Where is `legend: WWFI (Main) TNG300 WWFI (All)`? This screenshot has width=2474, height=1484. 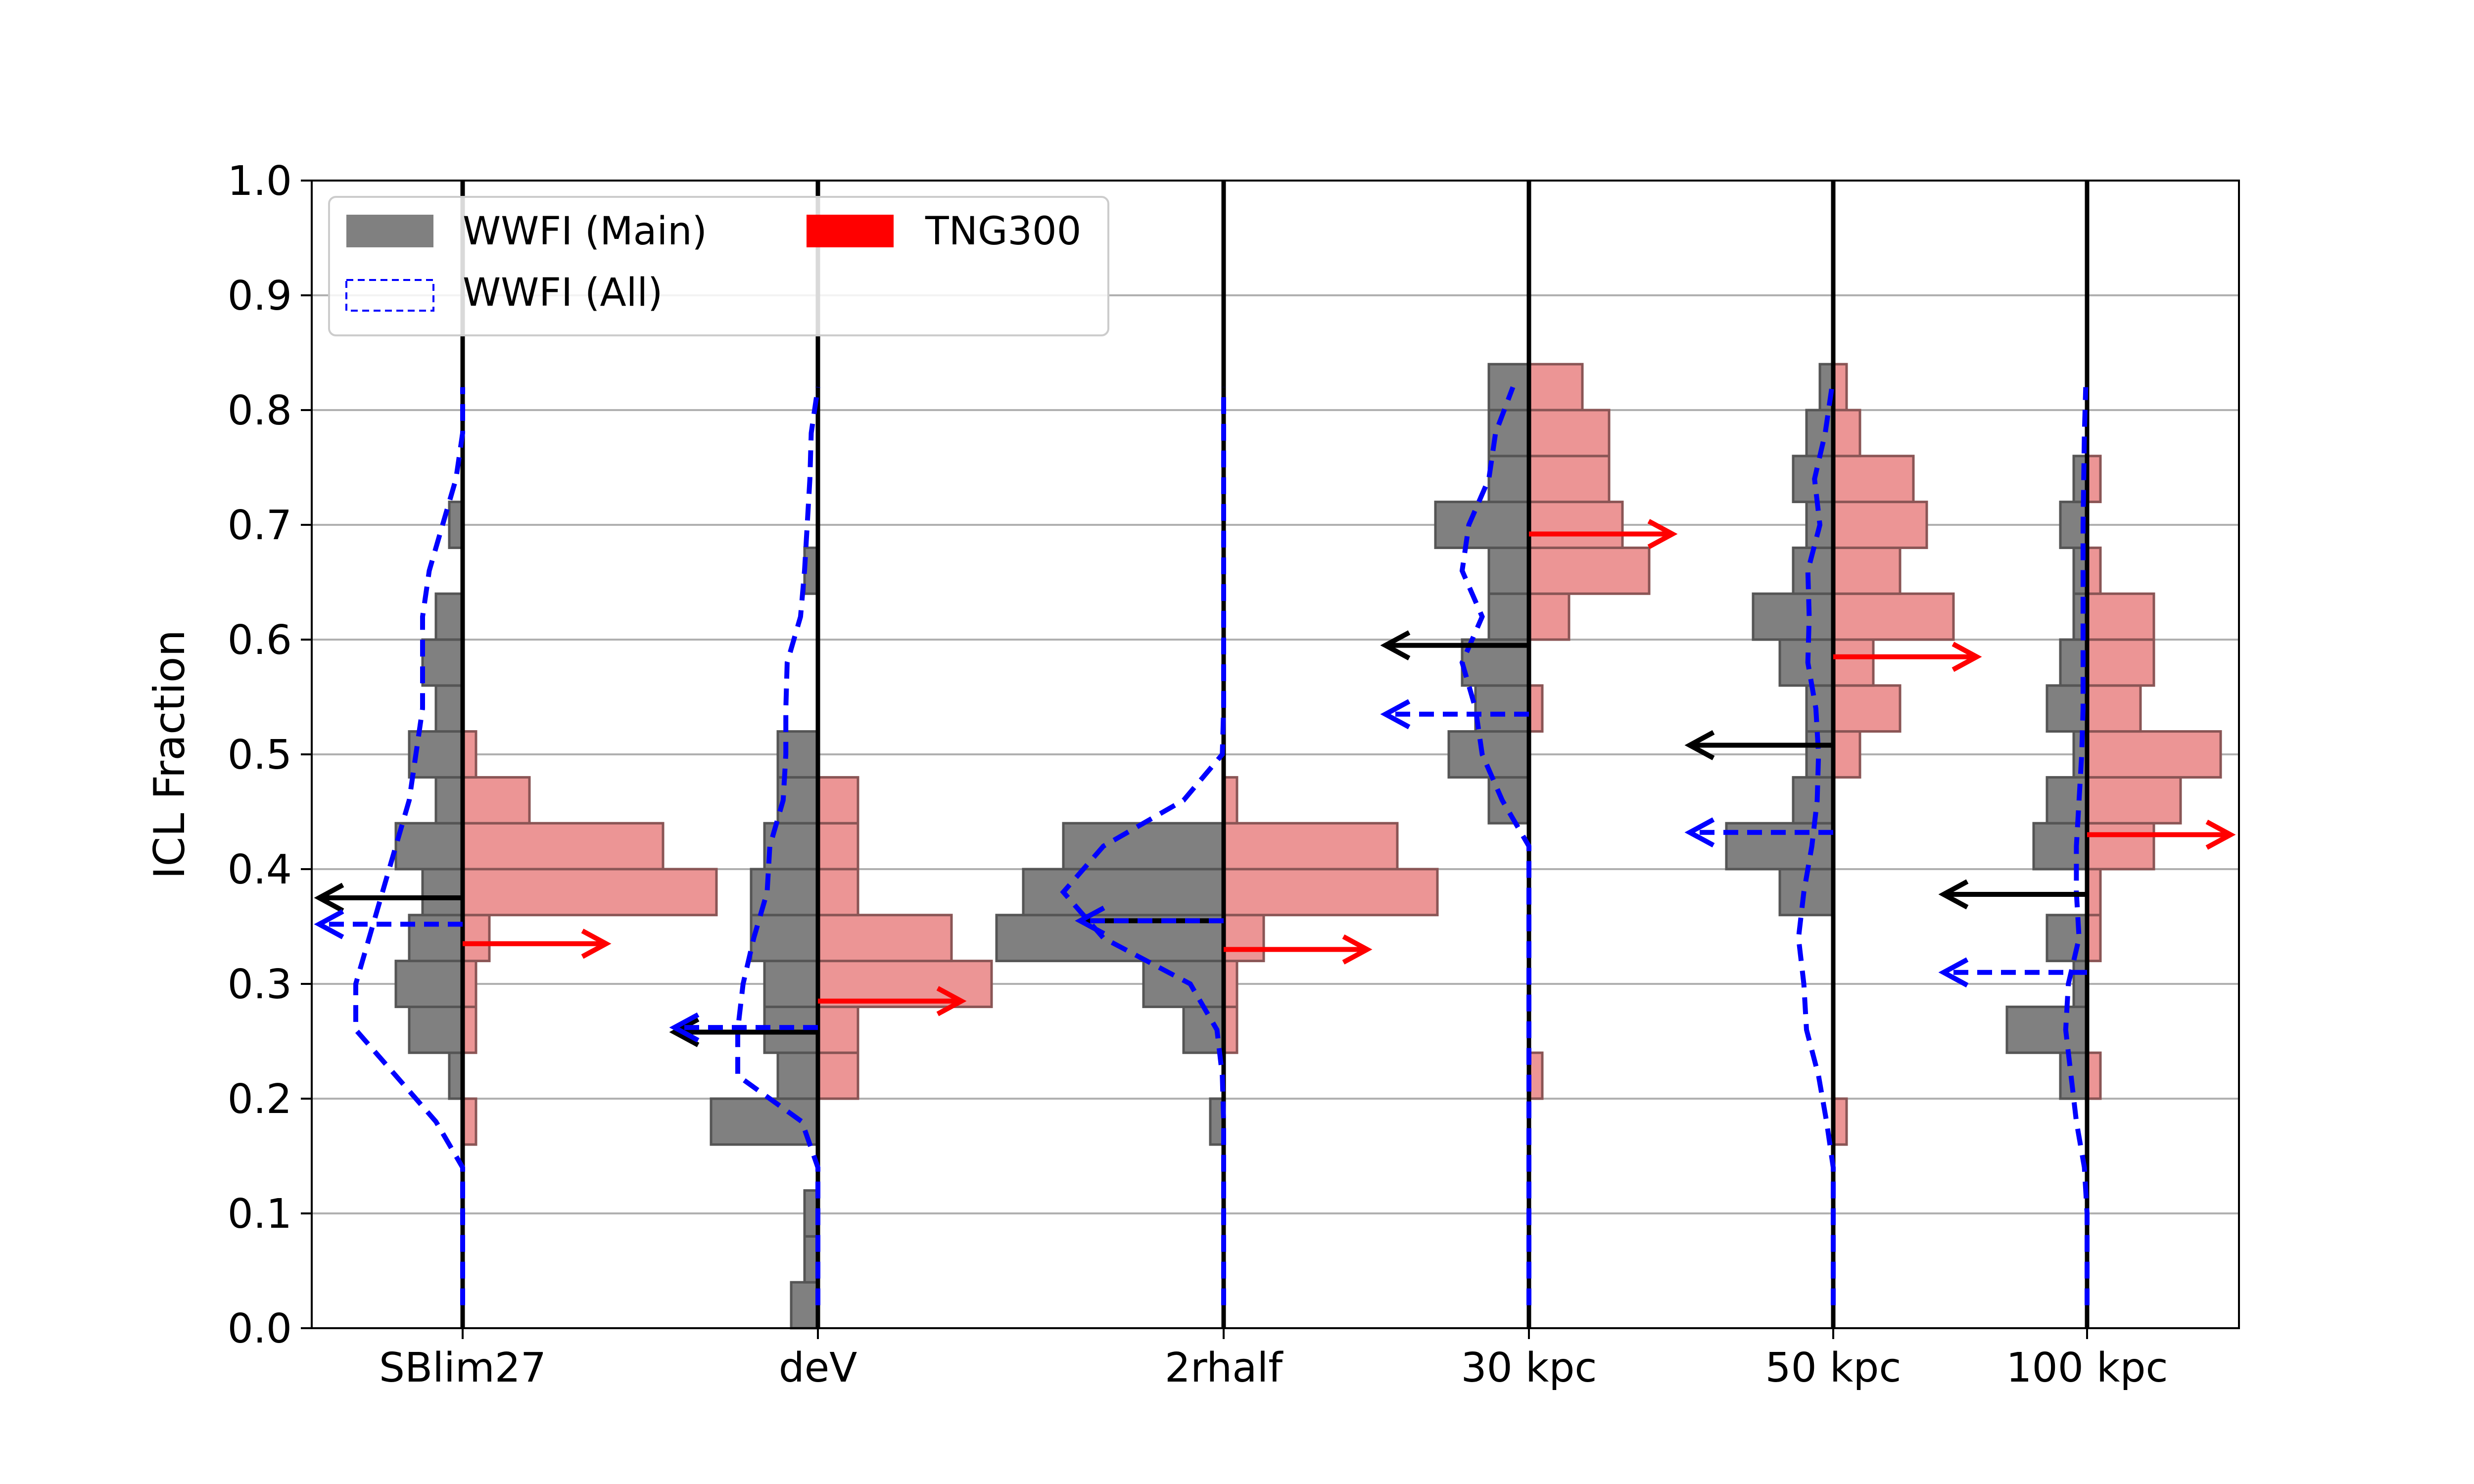
legend: WWFI (Main) TNG300 WWFI (All) is located at coordinates (718, 266).